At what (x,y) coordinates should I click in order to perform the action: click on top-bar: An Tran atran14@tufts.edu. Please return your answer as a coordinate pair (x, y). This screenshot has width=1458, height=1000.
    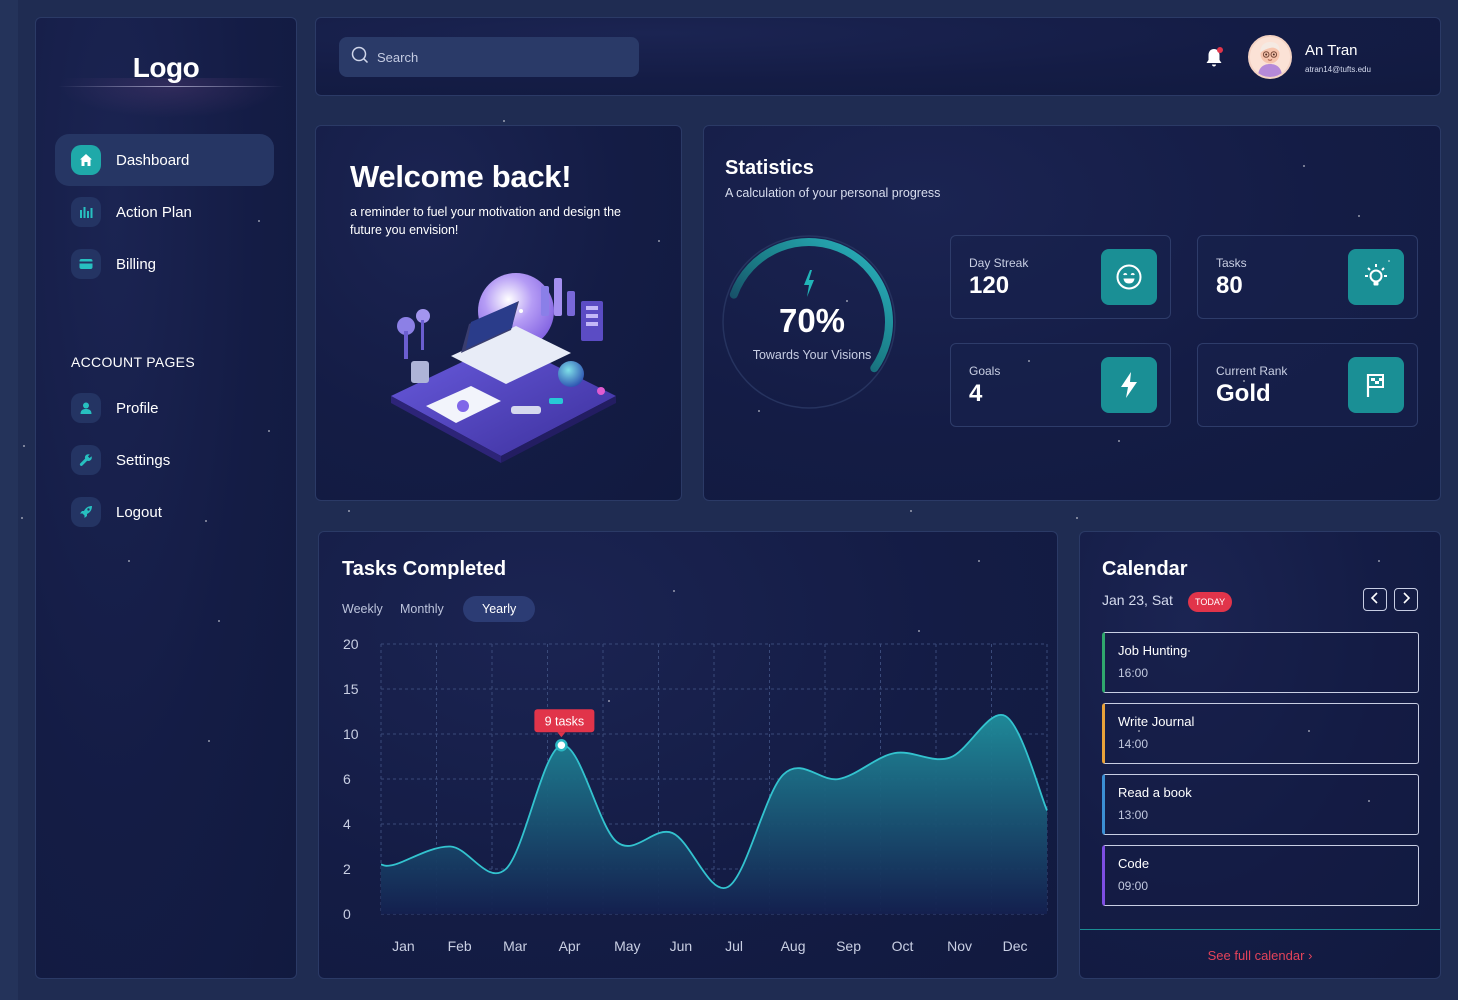
    Looking at the image, I should click on (878, 56).